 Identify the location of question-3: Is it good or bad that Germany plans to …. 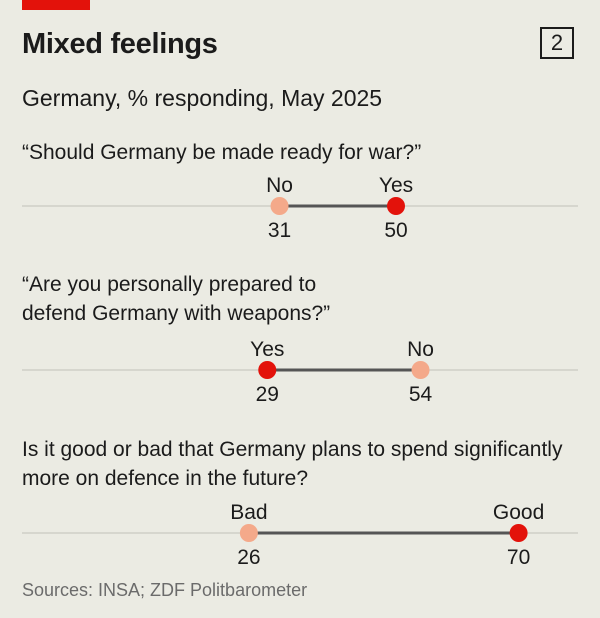
(292, 464).